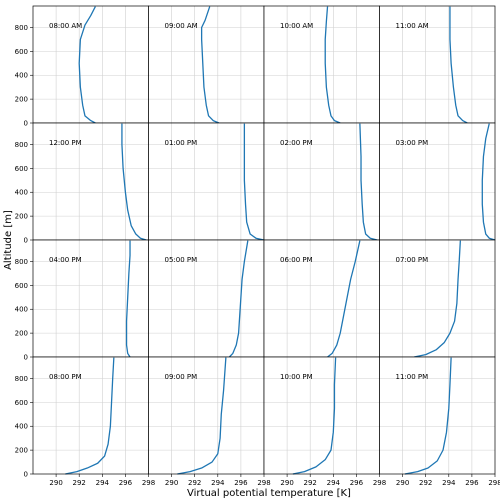 This screenshot has width=500, height=501. I want to click on panel: 08:00 AM, so click(89, 64).